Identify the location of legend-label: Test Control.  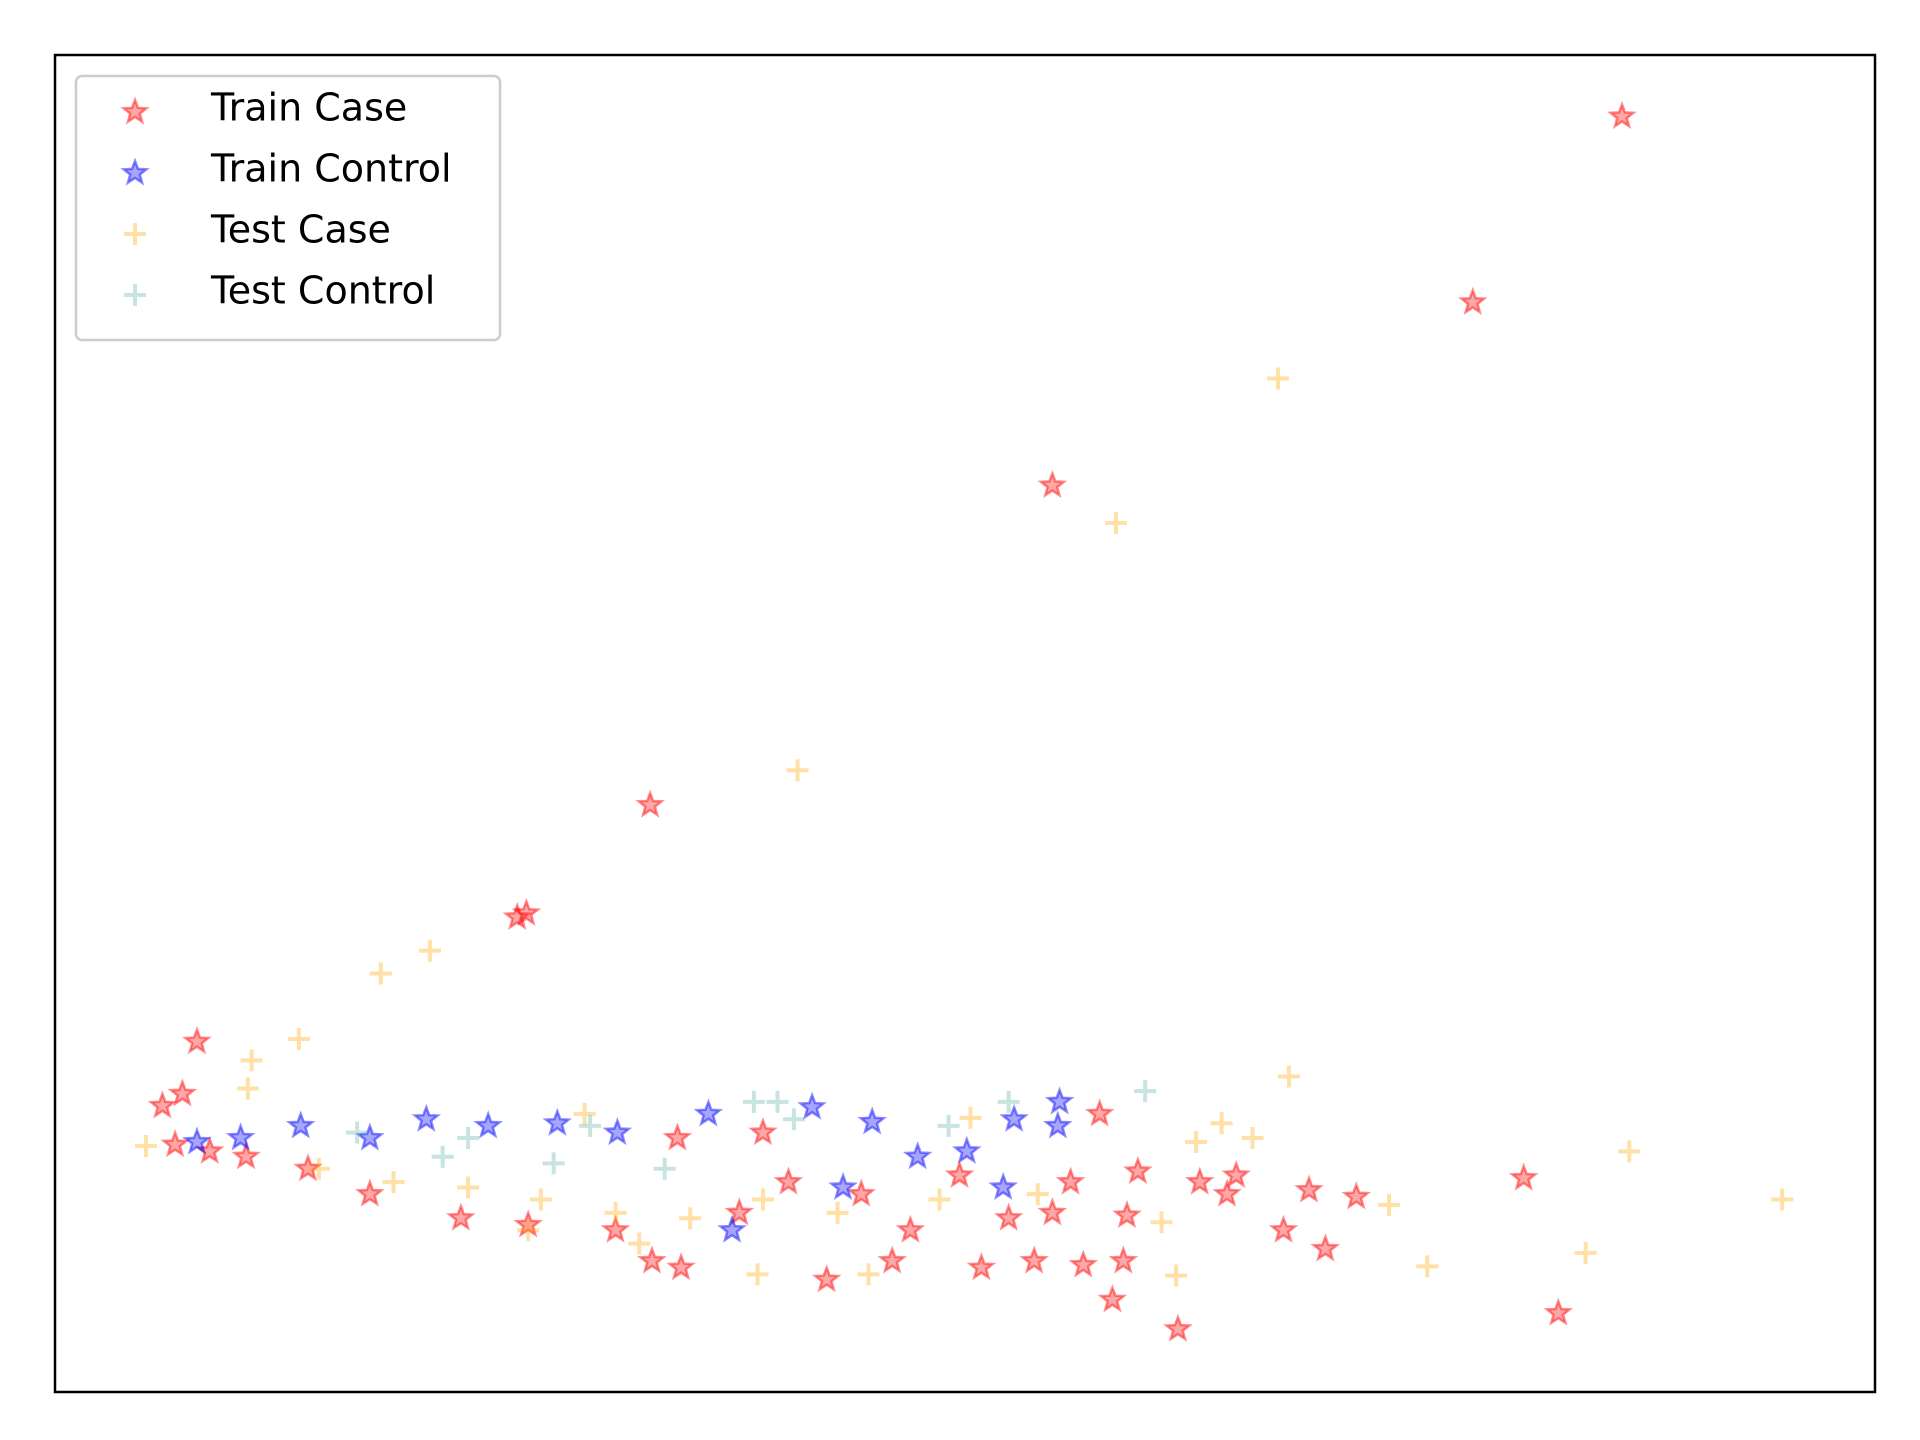
(322, 291).